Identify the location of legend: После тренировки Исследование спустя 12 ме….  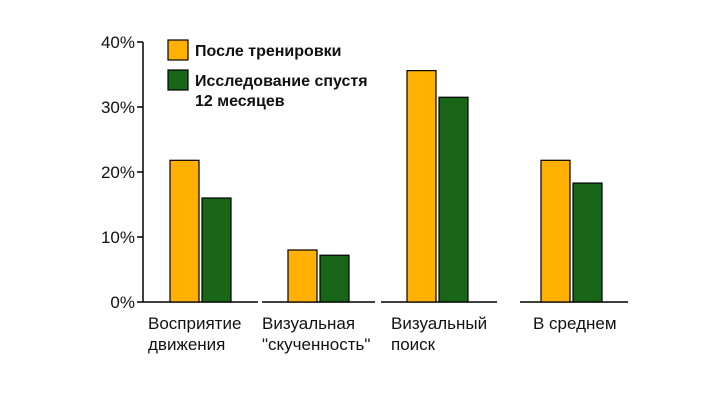
(267, 74).